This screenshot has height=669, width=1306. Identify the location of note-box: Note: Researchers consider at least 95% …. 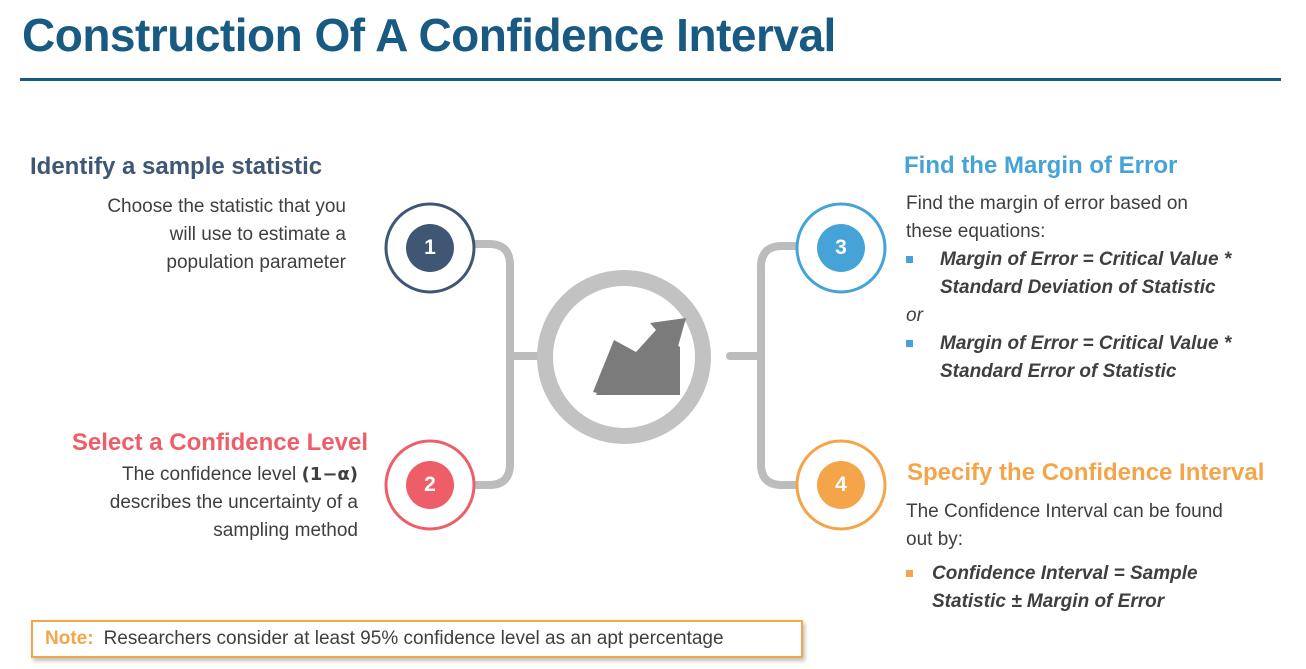
(417, 639).